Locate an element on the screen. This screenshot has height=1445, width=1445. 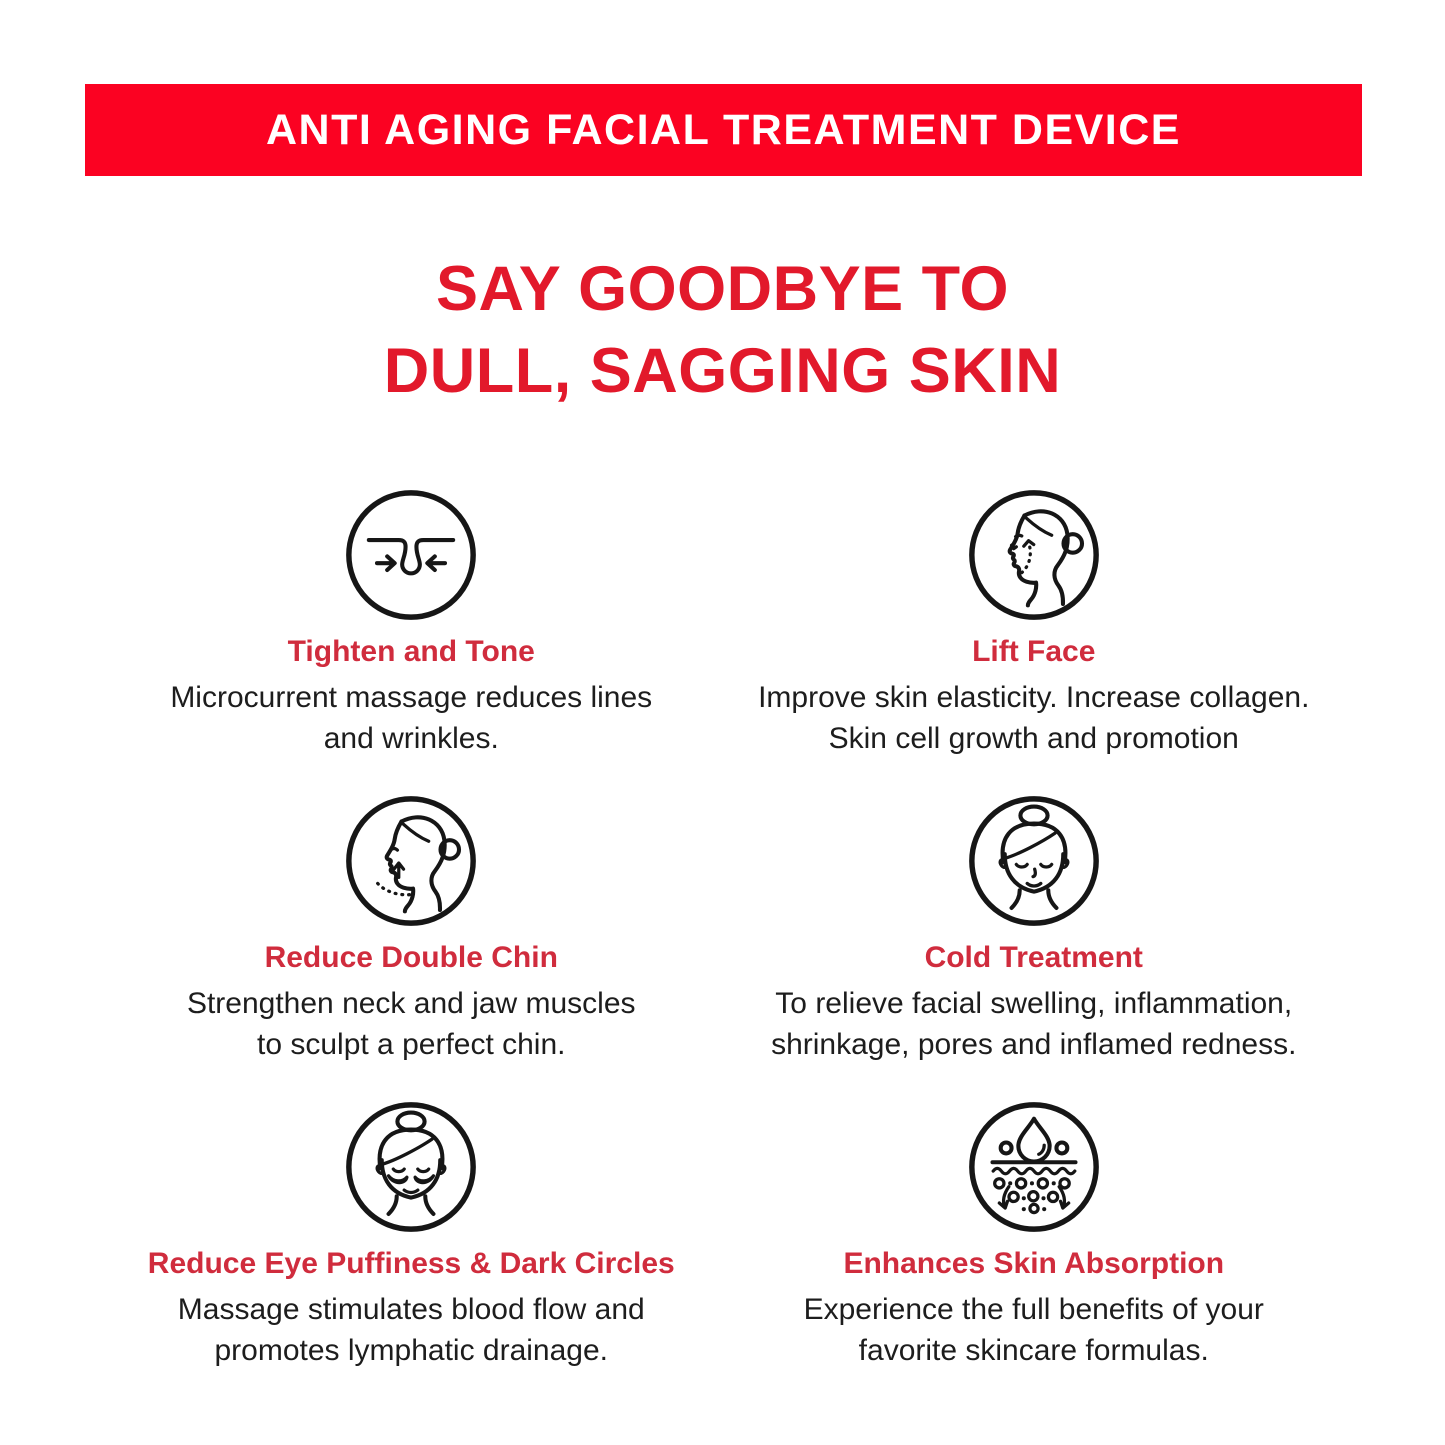
feature-title: Reduce Double Chin is located at coordinates (411, 957).